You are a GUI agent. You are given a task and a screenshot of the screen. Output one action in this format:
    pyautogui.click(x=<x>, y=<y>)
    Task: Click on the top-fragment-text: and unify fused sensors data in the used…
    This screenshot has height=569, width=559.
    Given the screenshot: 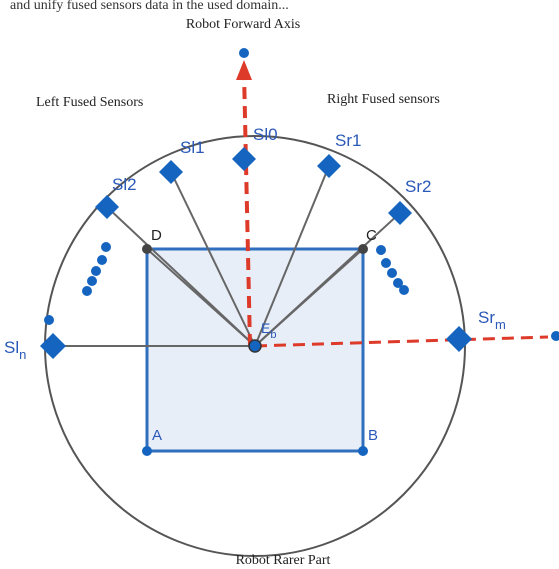 What is the action you would take?
    pyautogui.click(x=149, y=6)
    